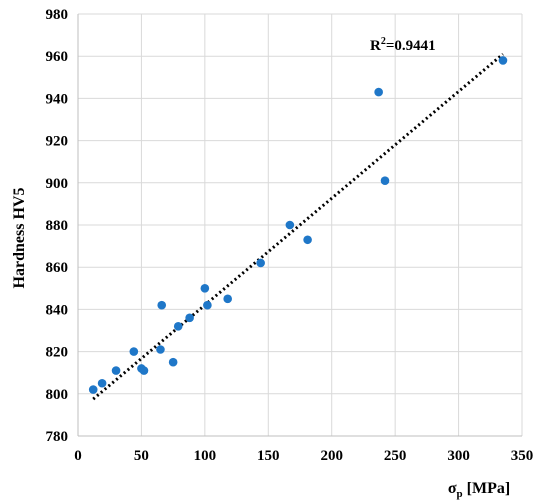  I want to click on y-tick-labels: 780 800 820 840 860 880 900 920 940 960 980, so click(57, 226).